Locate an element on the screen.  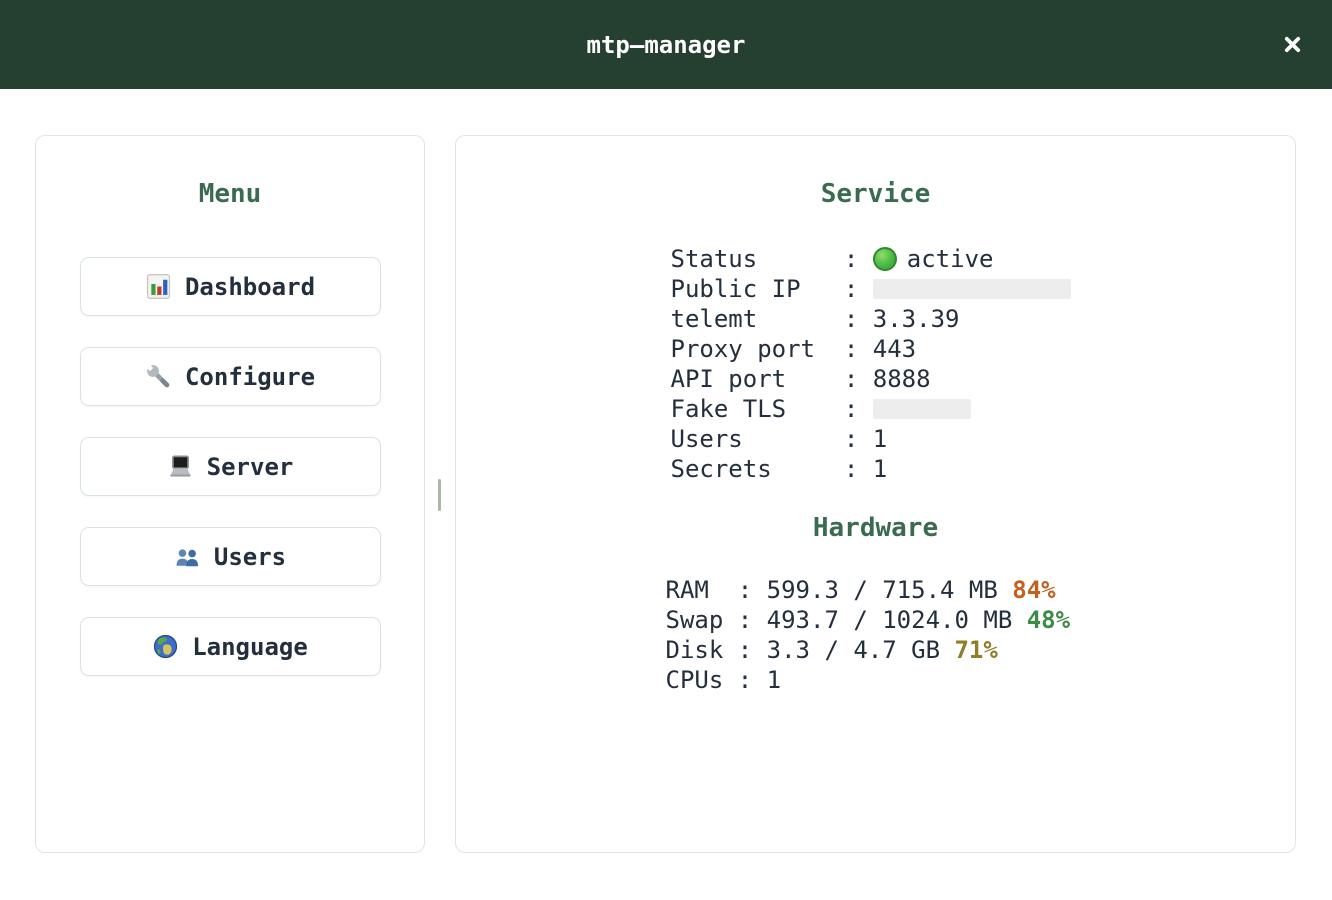
wrench-icon is located at coordinates (158, 376).